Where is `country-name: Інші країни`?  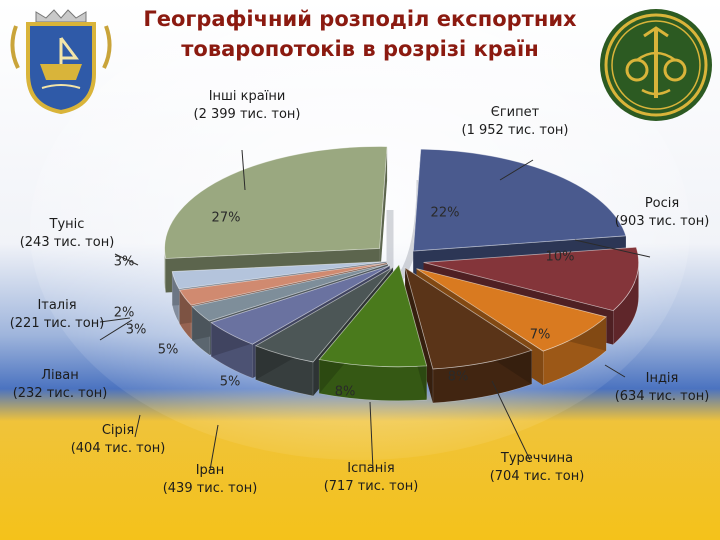
country-name: Інші країни is located at coordinates (247, 96).